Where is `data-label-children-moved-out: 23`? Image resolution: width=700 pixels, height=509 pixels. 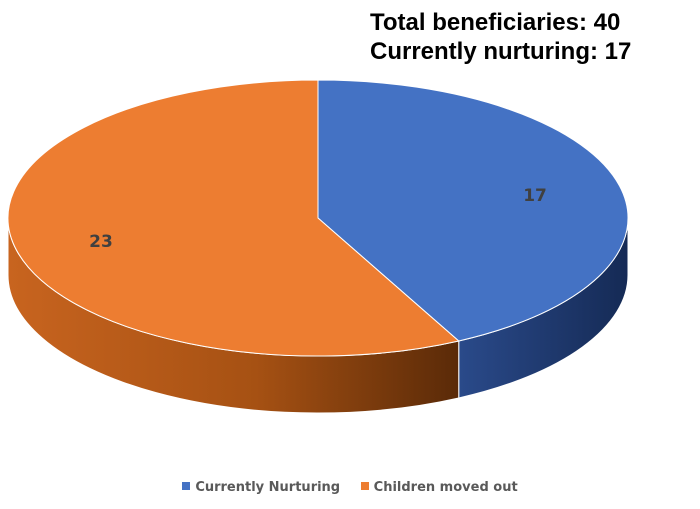
data-label-children-moved-out: 23 is located at coordinates (101, 242).